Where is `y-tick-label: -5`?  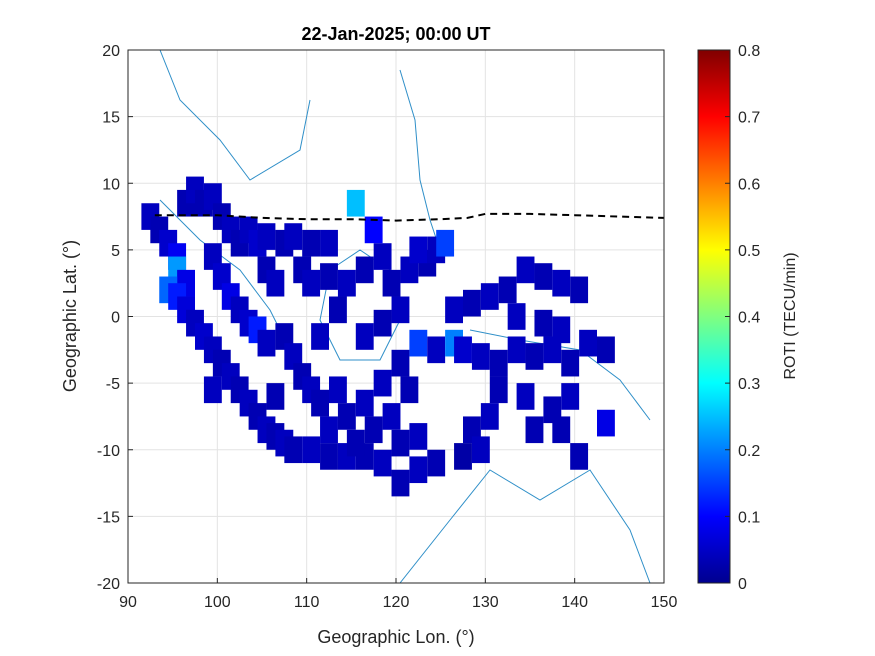 y-tick-label: -5 is located at coordinates (113, 384).